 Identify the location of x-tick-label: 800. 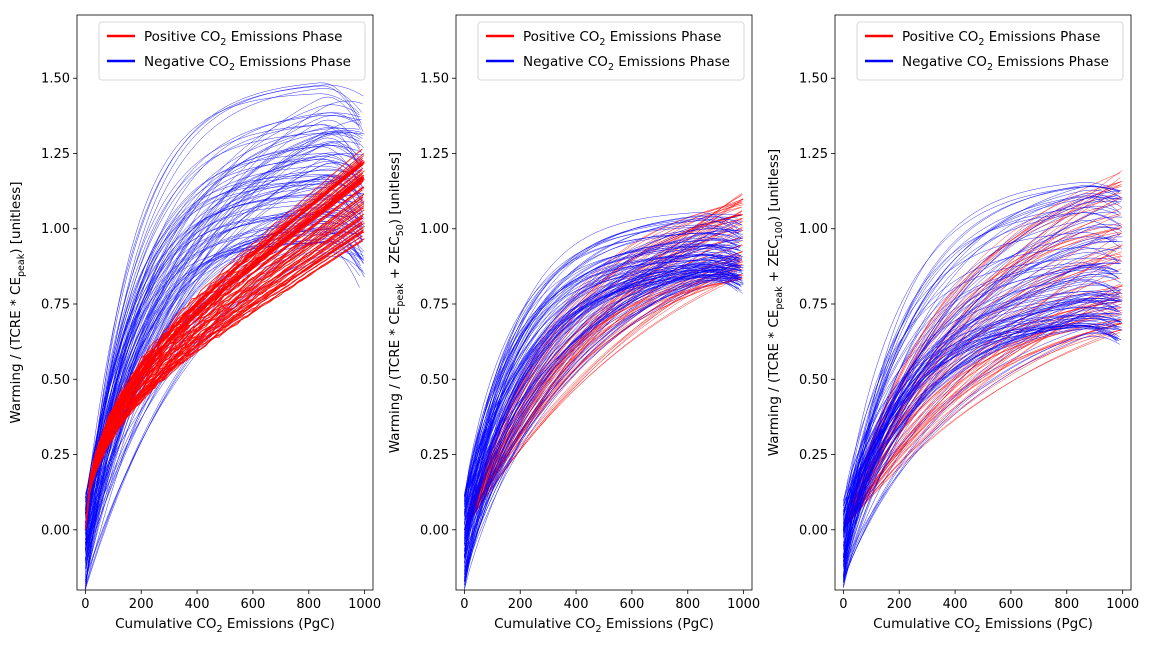
(687, 604).